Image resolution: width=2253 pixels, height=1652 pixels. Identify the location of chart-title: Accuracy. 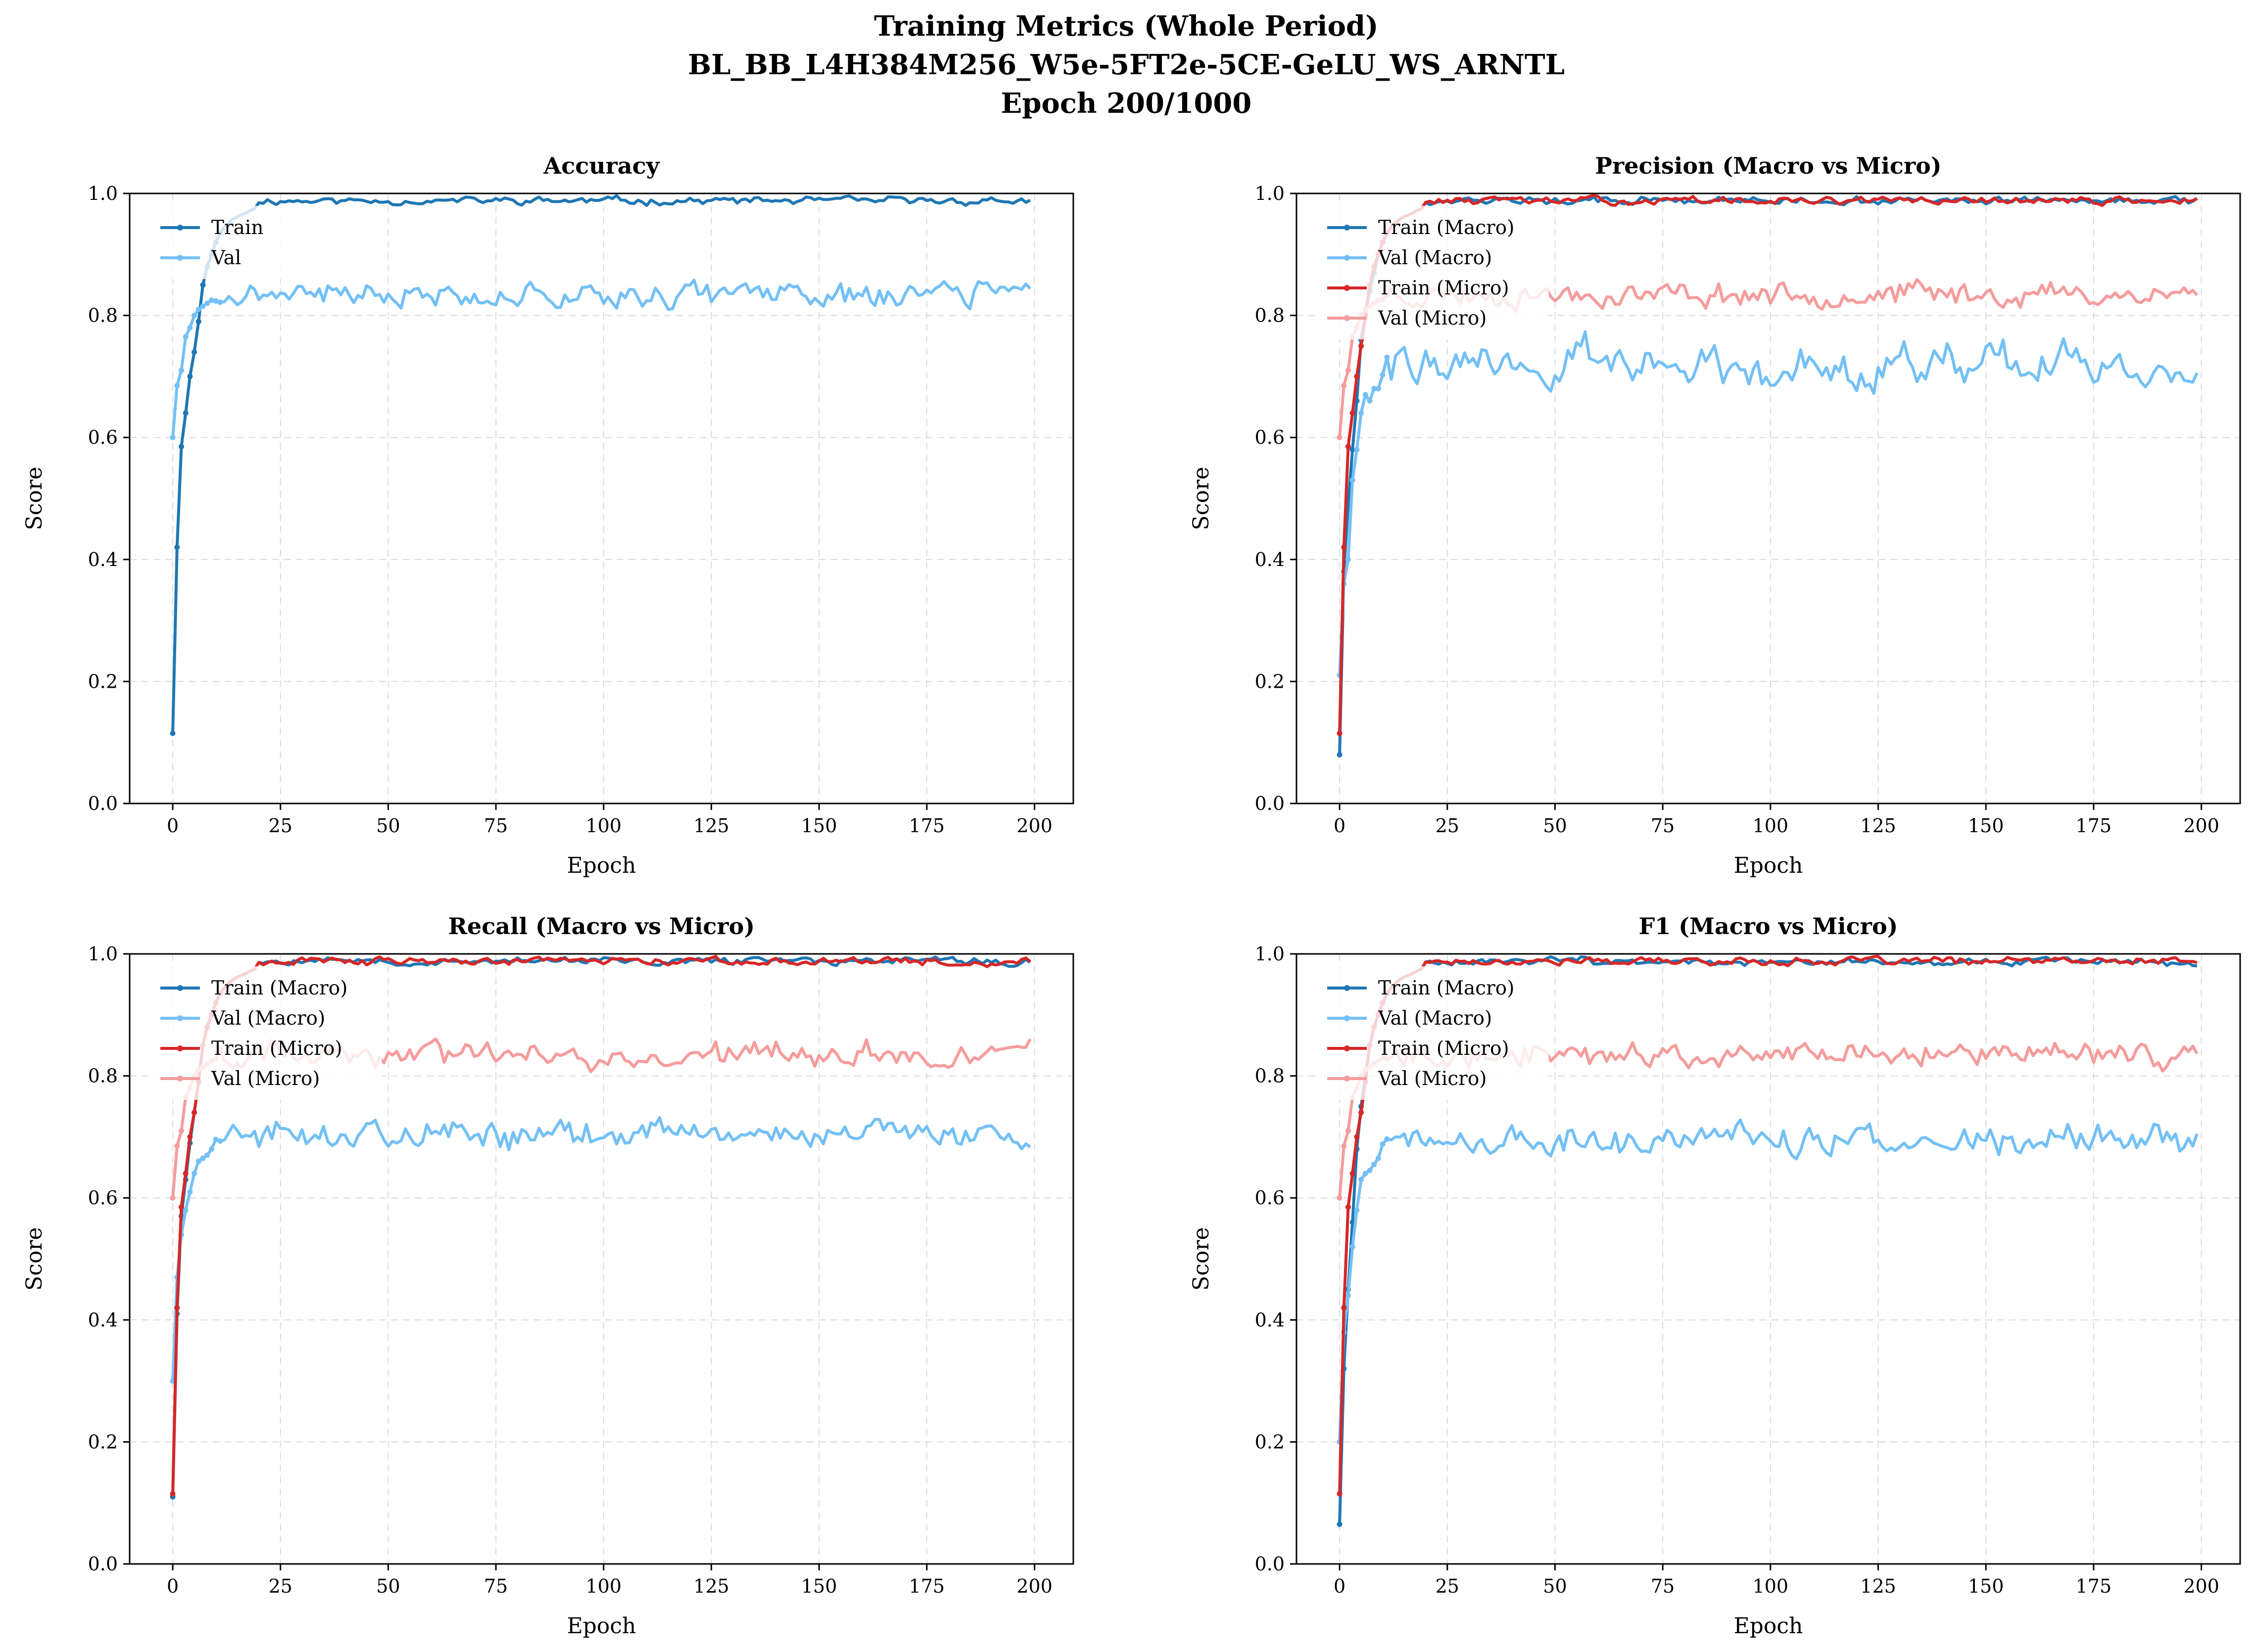
(601, 165).